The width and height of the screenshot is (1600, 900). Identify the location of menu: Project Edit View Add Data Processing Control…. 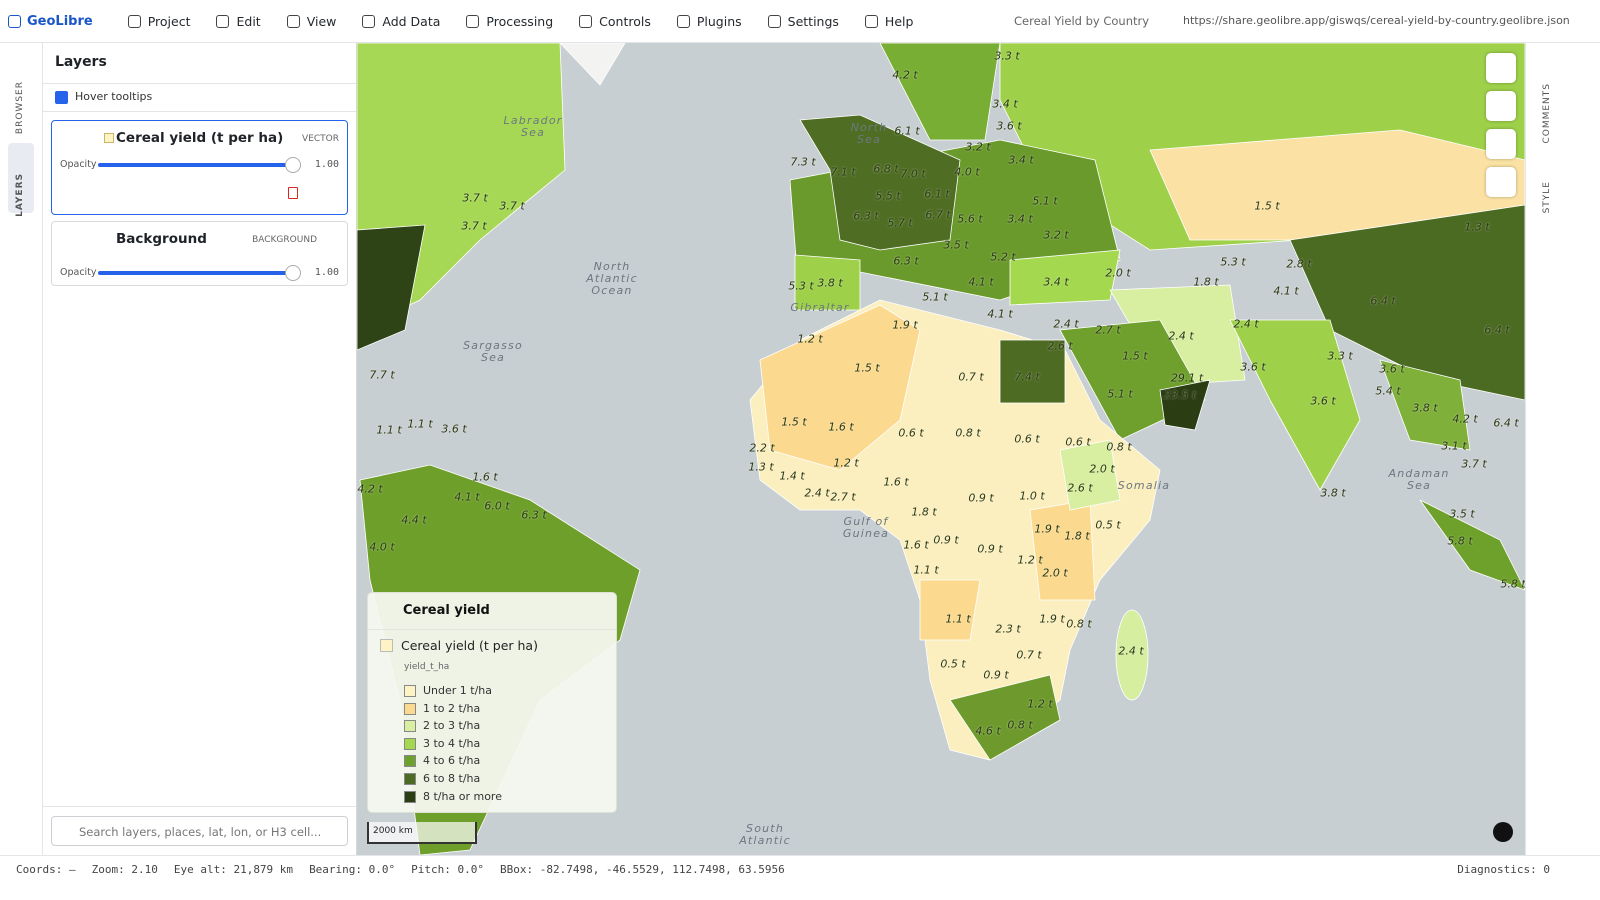
(521, 21).